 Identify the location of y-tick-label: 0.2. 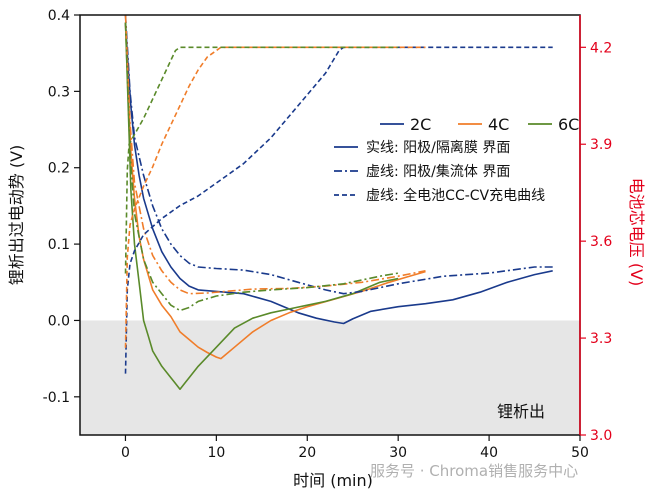
(59, 169).